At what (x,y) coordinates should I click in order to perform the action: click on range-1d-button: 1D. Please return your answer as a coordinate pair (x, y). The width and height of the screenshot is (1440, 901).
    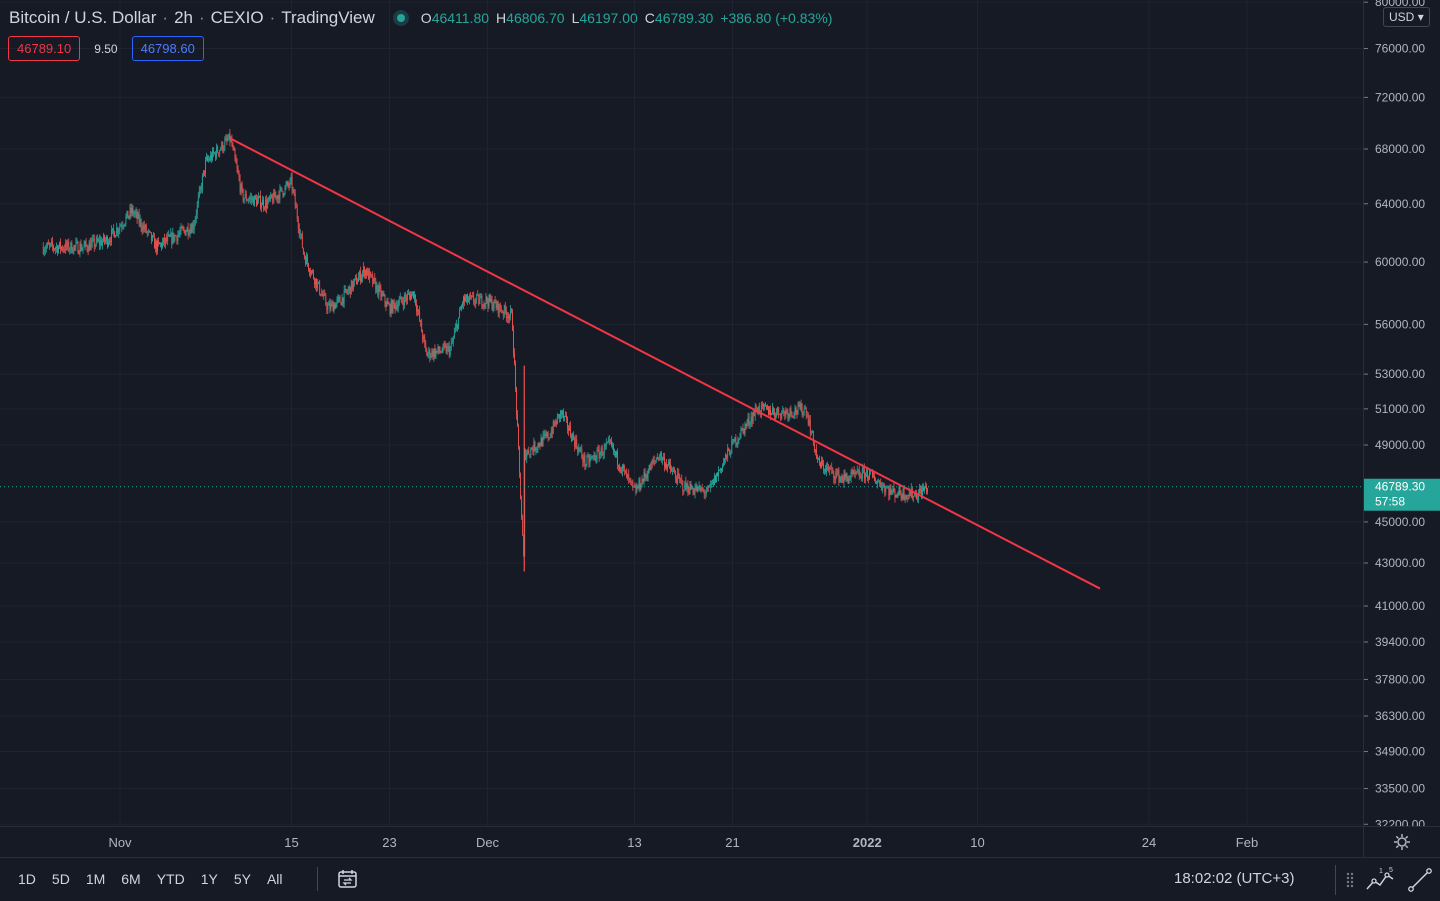
    Looking at the image, I should click on (27, 879).